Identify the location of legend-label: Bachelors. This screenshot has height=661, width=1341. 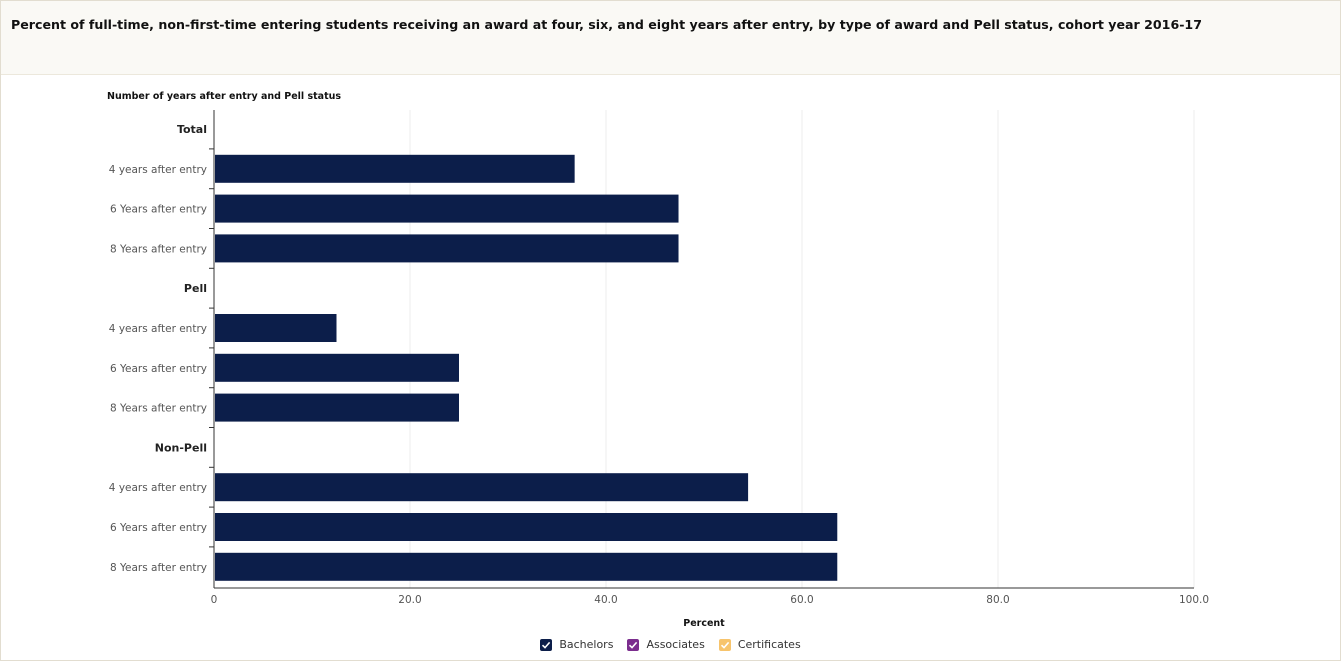
(586, 644).